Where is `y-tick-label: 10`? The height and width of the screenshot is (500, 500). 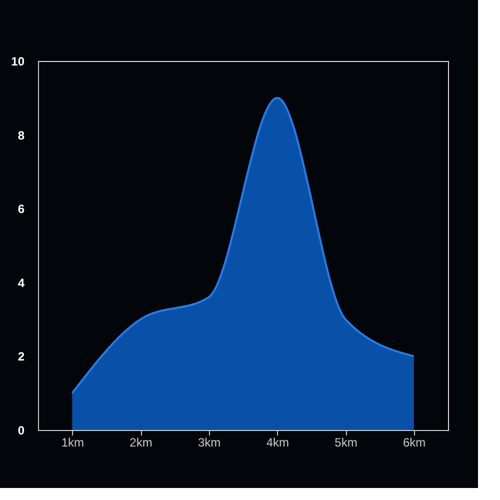
y-tick-label: 10 is located at coordinates (18, 61).